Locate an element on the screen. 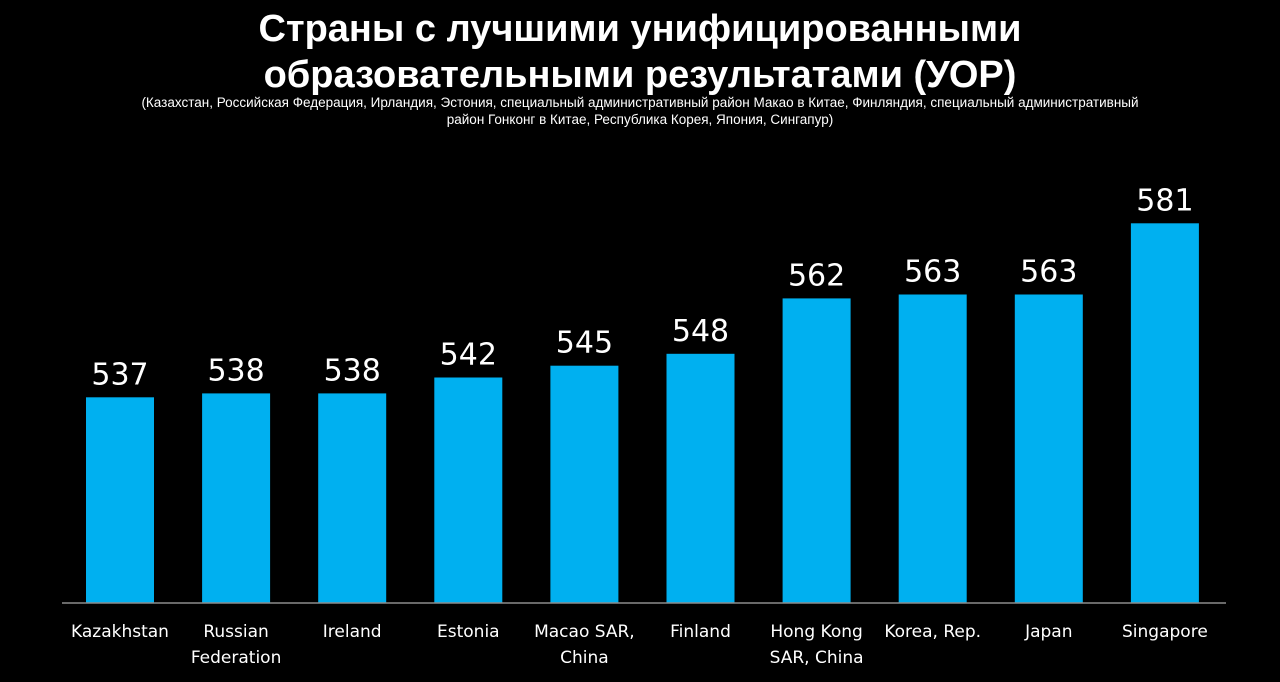 This screenshot has height=682, width=1280. data-label: 562 is located at coordinates (816, 275).